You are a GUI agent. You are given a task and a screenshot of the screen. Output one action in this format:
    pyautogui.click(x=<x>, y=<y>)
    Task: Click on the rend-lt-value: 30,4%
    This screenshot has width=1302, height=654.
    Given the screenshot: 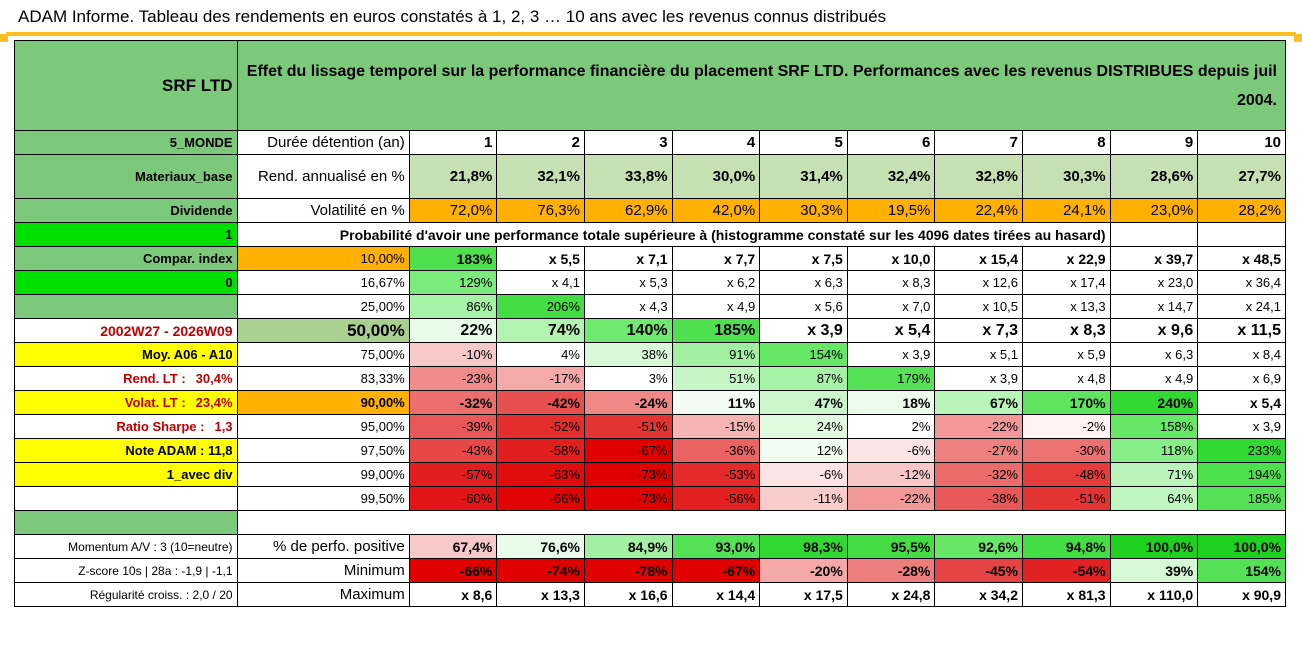 What is the action you would take?
    pyautogui.click(x=214, y=378)
    